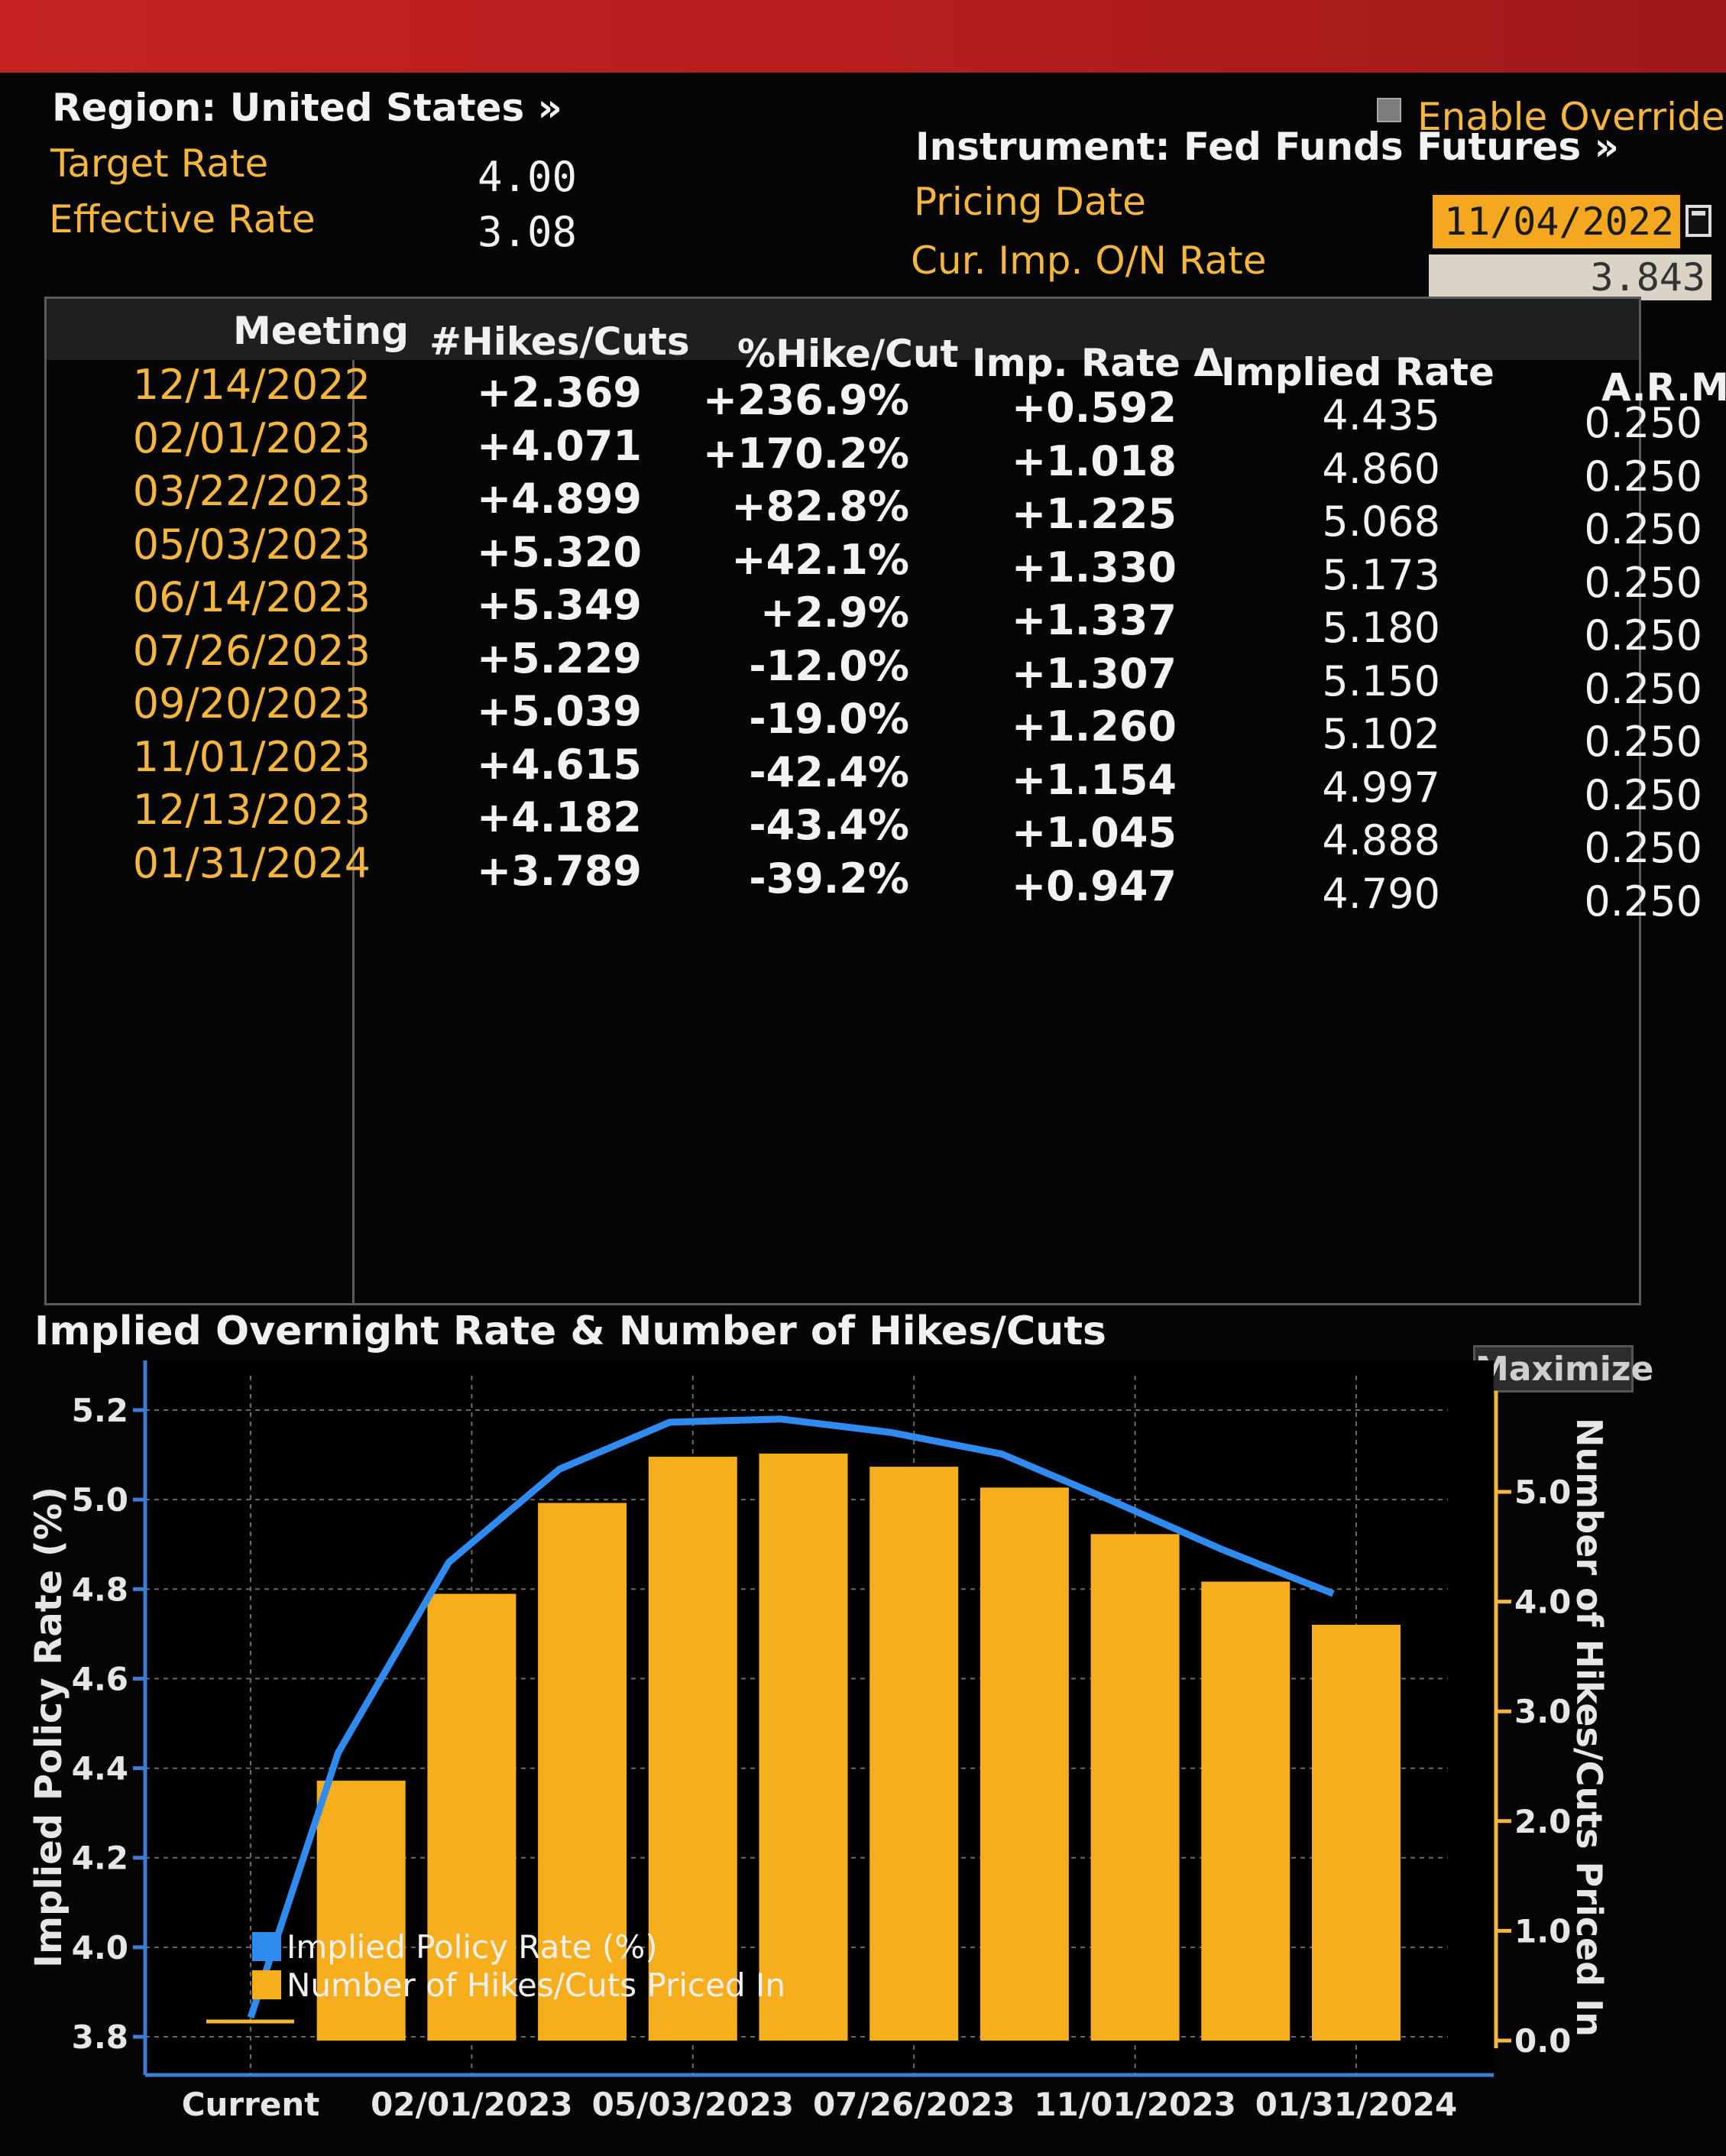 Image resolution: width=1726 pixels, height=2156 pixels. I want to click on table-cell-implied-rate: 5.068, so click(1381, 522).